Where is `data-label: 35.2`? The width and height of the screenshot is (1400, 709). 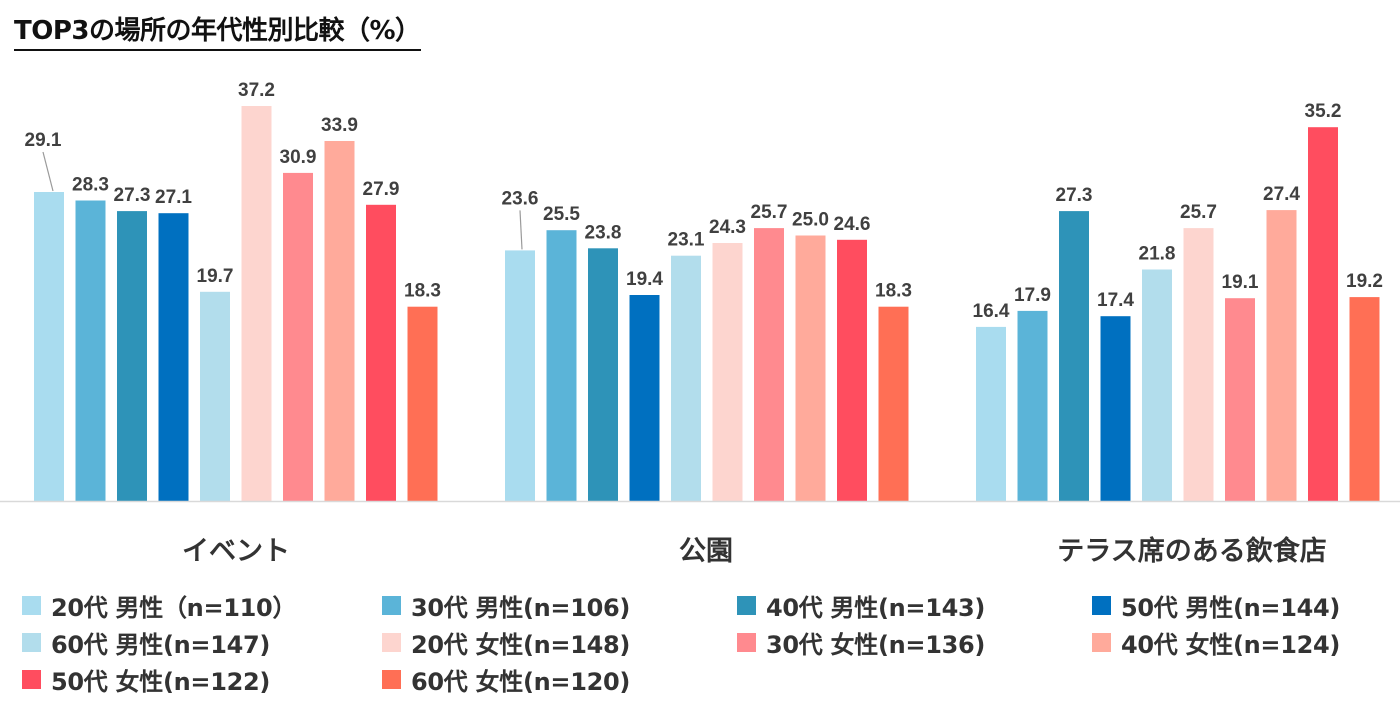
data-label: 35.2 is located at coordinates (1323, 111).